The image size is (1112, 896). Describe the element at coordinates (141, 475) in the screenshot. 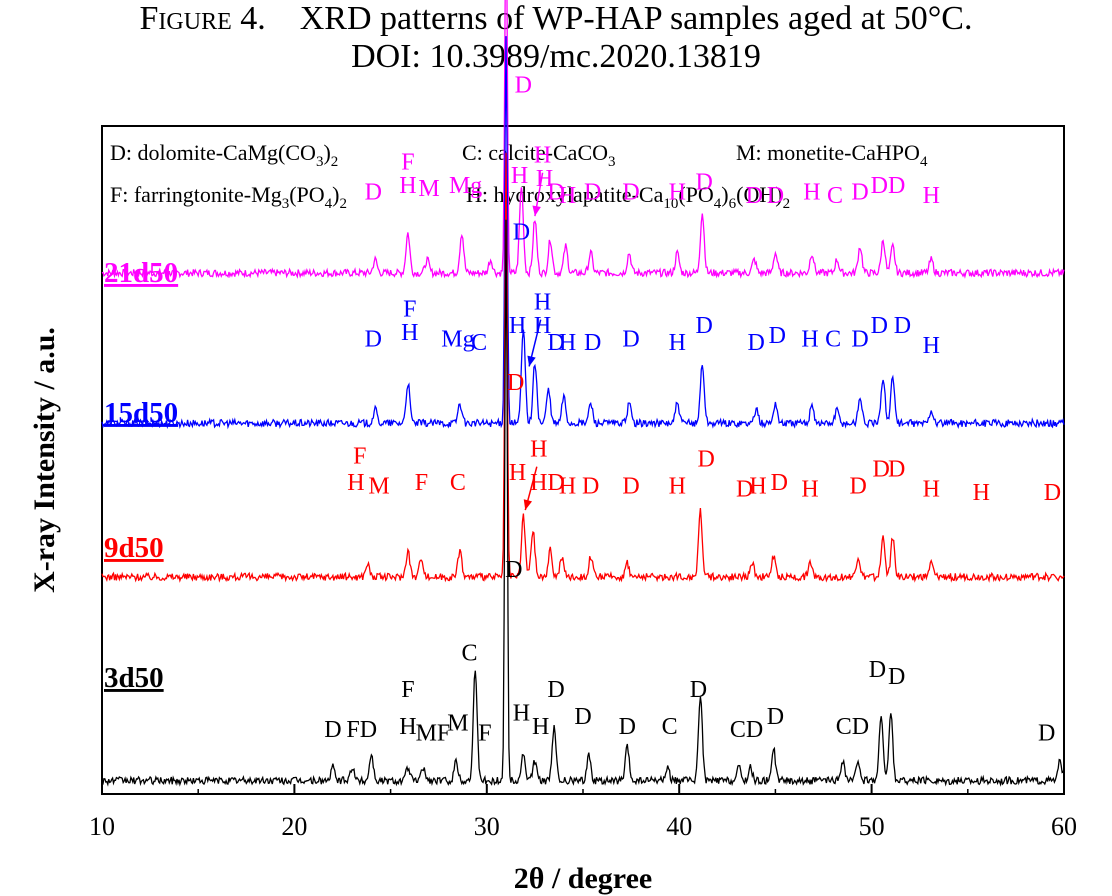

I see `series-names: 21d50 15d50 9d50 3d50` at that location.